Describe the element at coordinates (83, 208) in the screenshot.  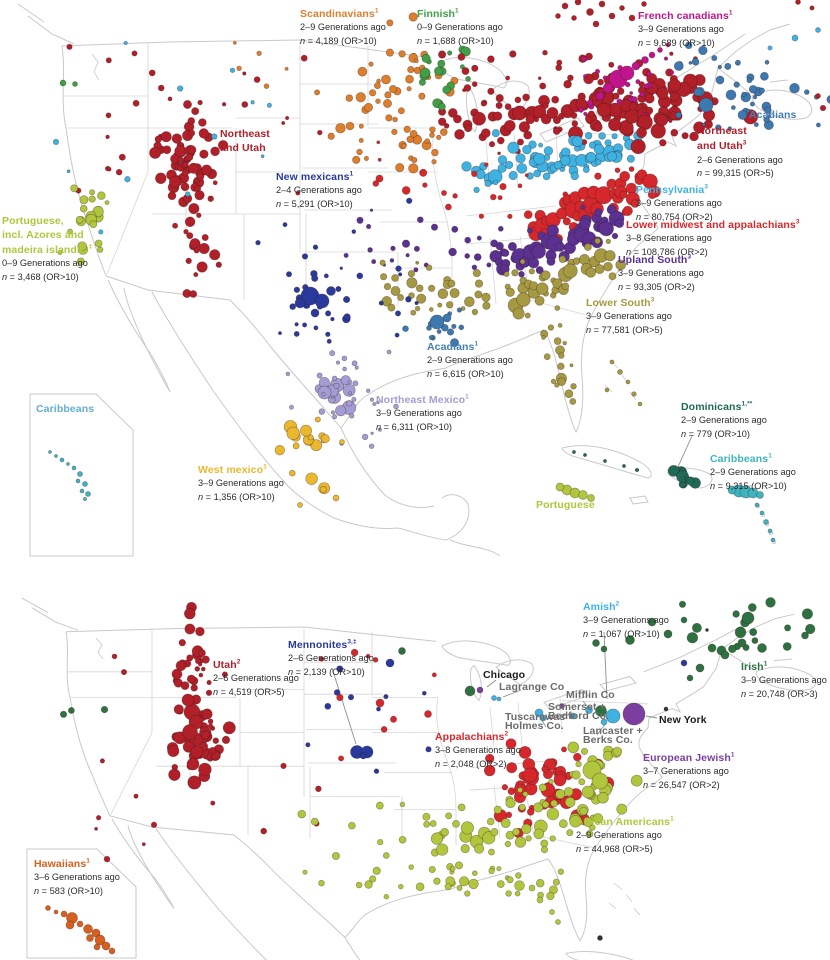
I see `cluster-dot-cal-port` at that location.